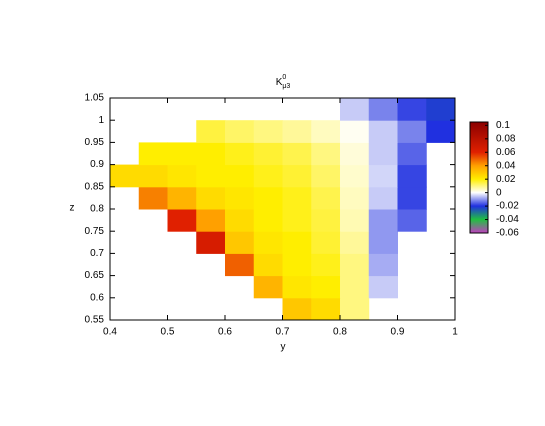 The width and height of the screenshot is (545, 426). What do you see at coordinates (95, 275) in the screenshot?
I see `y-tick-label: 0.65` at bounding box center [95, 275].